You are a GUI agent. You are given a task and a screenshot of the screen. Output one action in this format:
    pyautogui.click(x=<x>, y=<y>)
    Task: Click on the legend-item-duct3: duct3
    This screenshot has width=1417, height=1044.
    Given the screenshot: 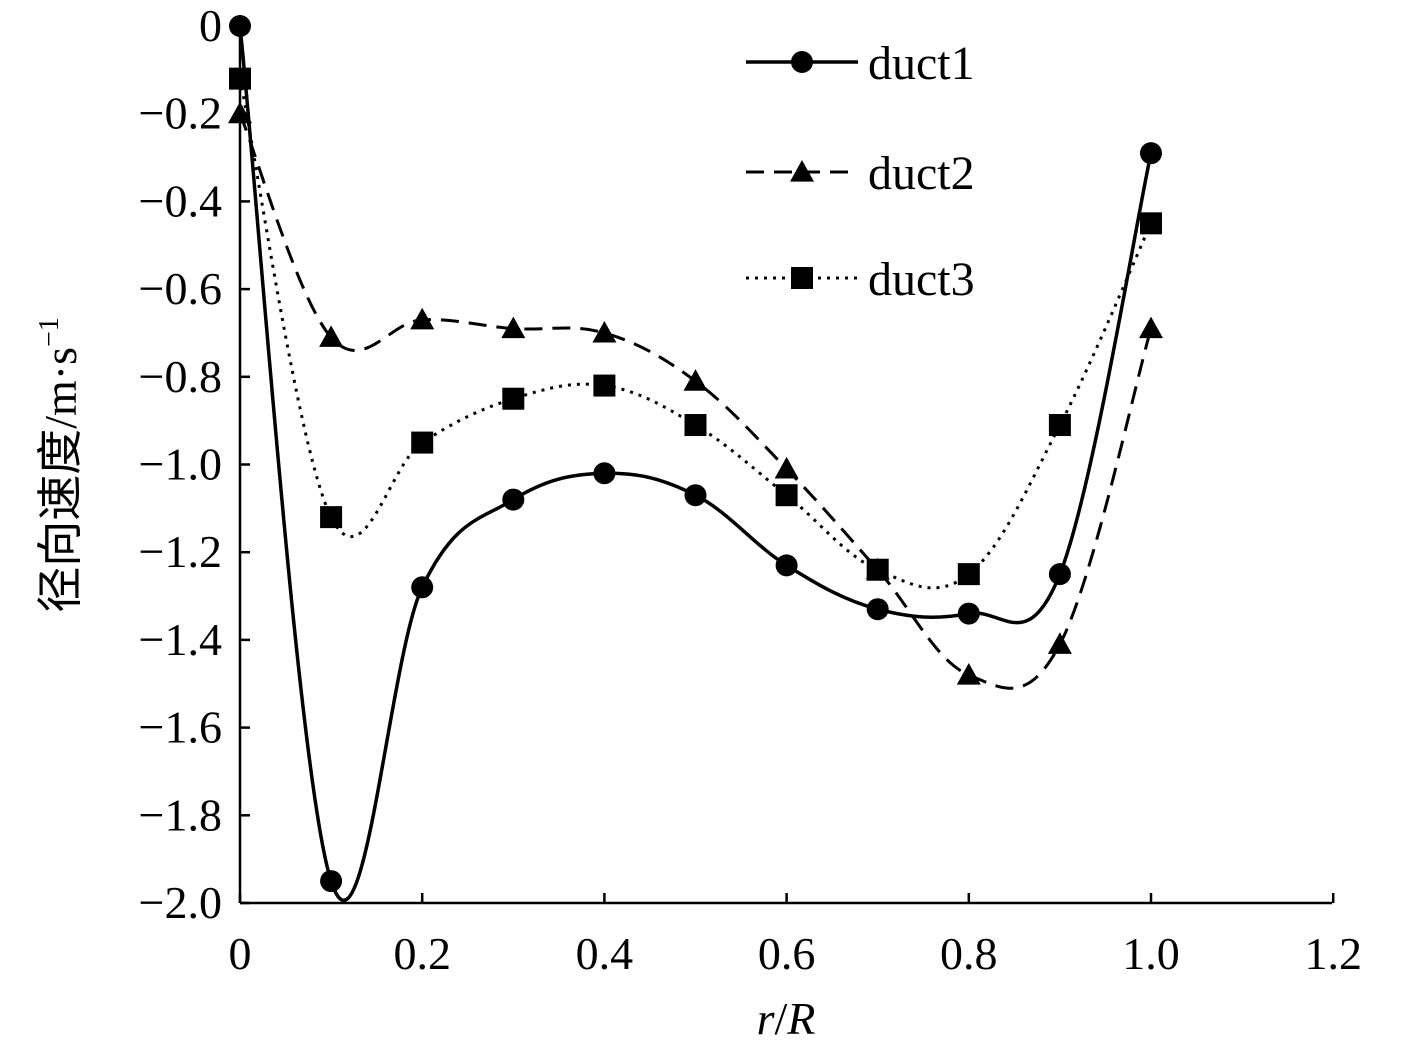 What is the action you would take?
    pyautogui.click(x=860, y=279)
    